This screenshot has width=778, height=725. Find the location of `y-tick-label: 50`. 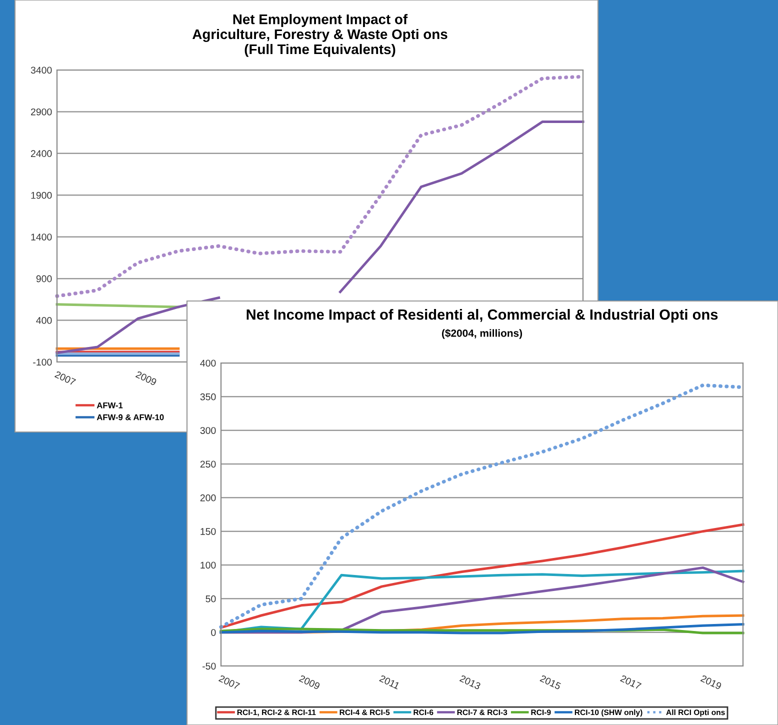

y-tick-label: 50 is located at coordinates (211, 598).